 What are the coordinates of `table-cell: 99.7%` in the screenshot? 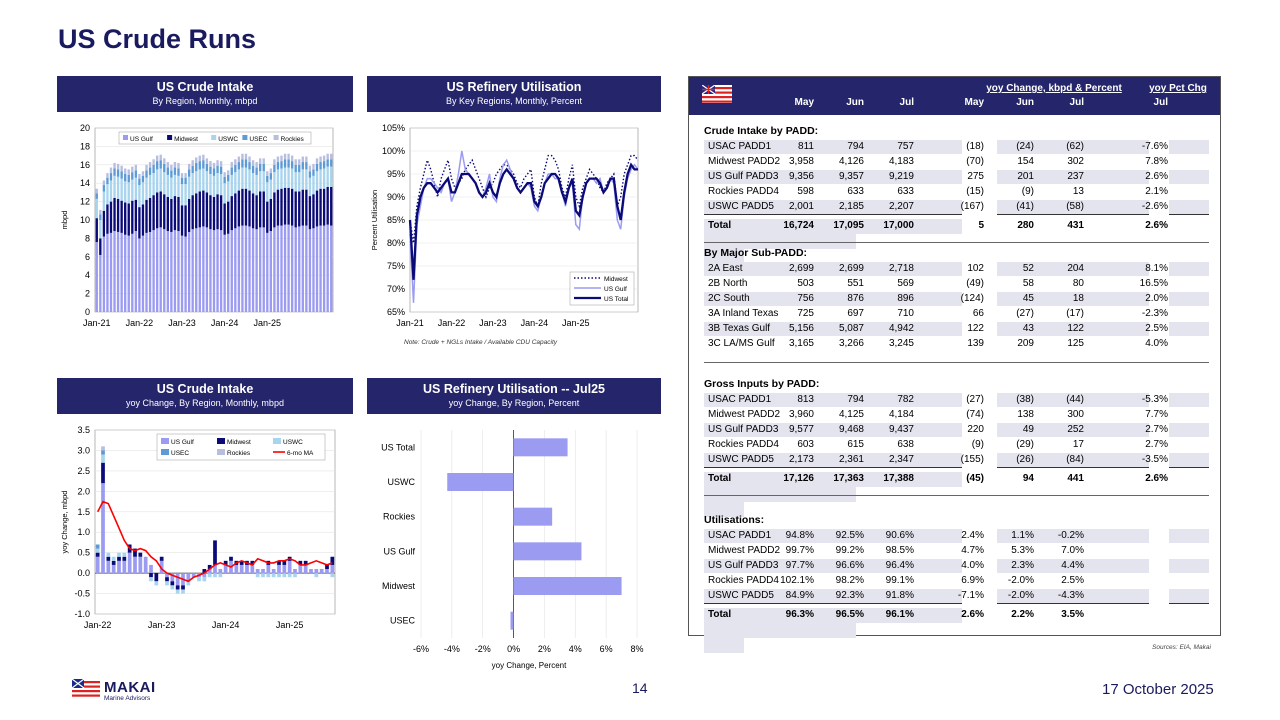 It's located at (799, 550).